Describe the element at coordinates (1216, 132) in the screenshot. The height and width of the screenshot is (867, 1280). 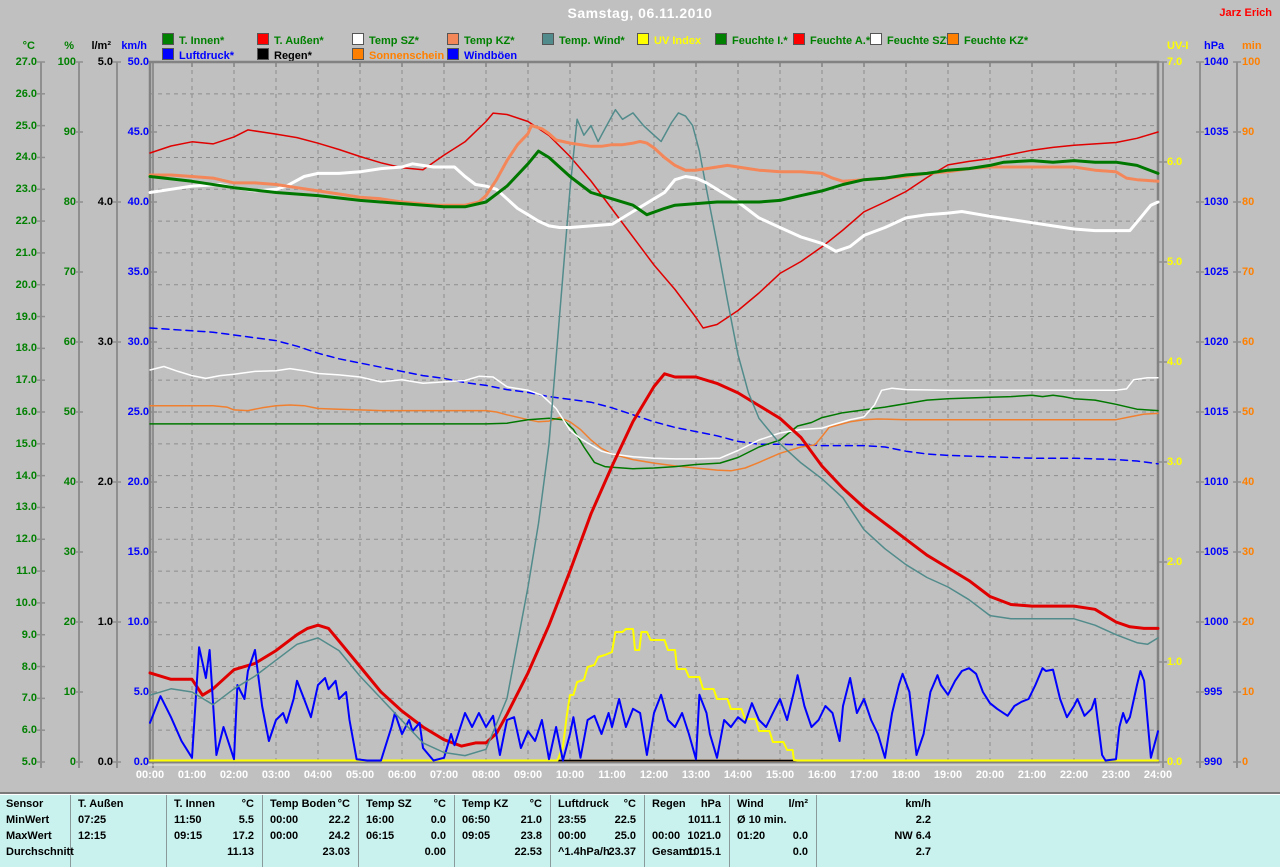
I see `axis-tick-label: 1035` at that location.